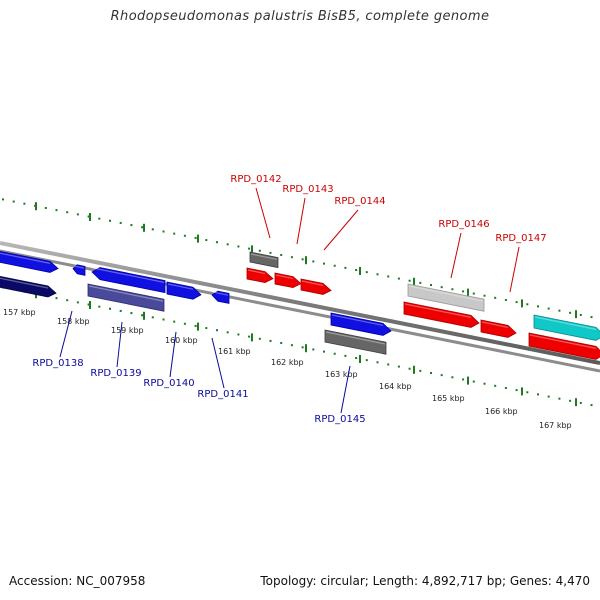 This screenshot has width=600, height=600. I want to click on scale-tick-label: 162 kbp, so click(287, 362).